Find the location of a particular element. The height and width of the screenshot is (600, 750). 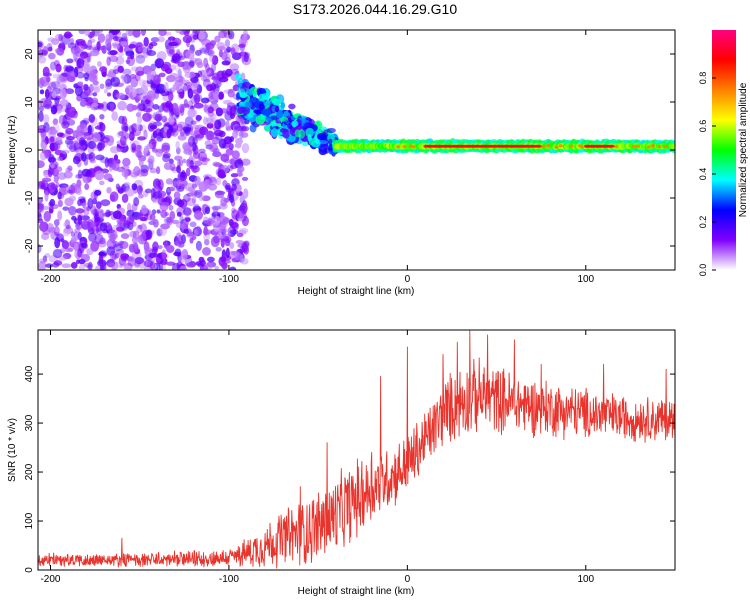

x-tick-label: 100 is located at coordinates (585, 279).